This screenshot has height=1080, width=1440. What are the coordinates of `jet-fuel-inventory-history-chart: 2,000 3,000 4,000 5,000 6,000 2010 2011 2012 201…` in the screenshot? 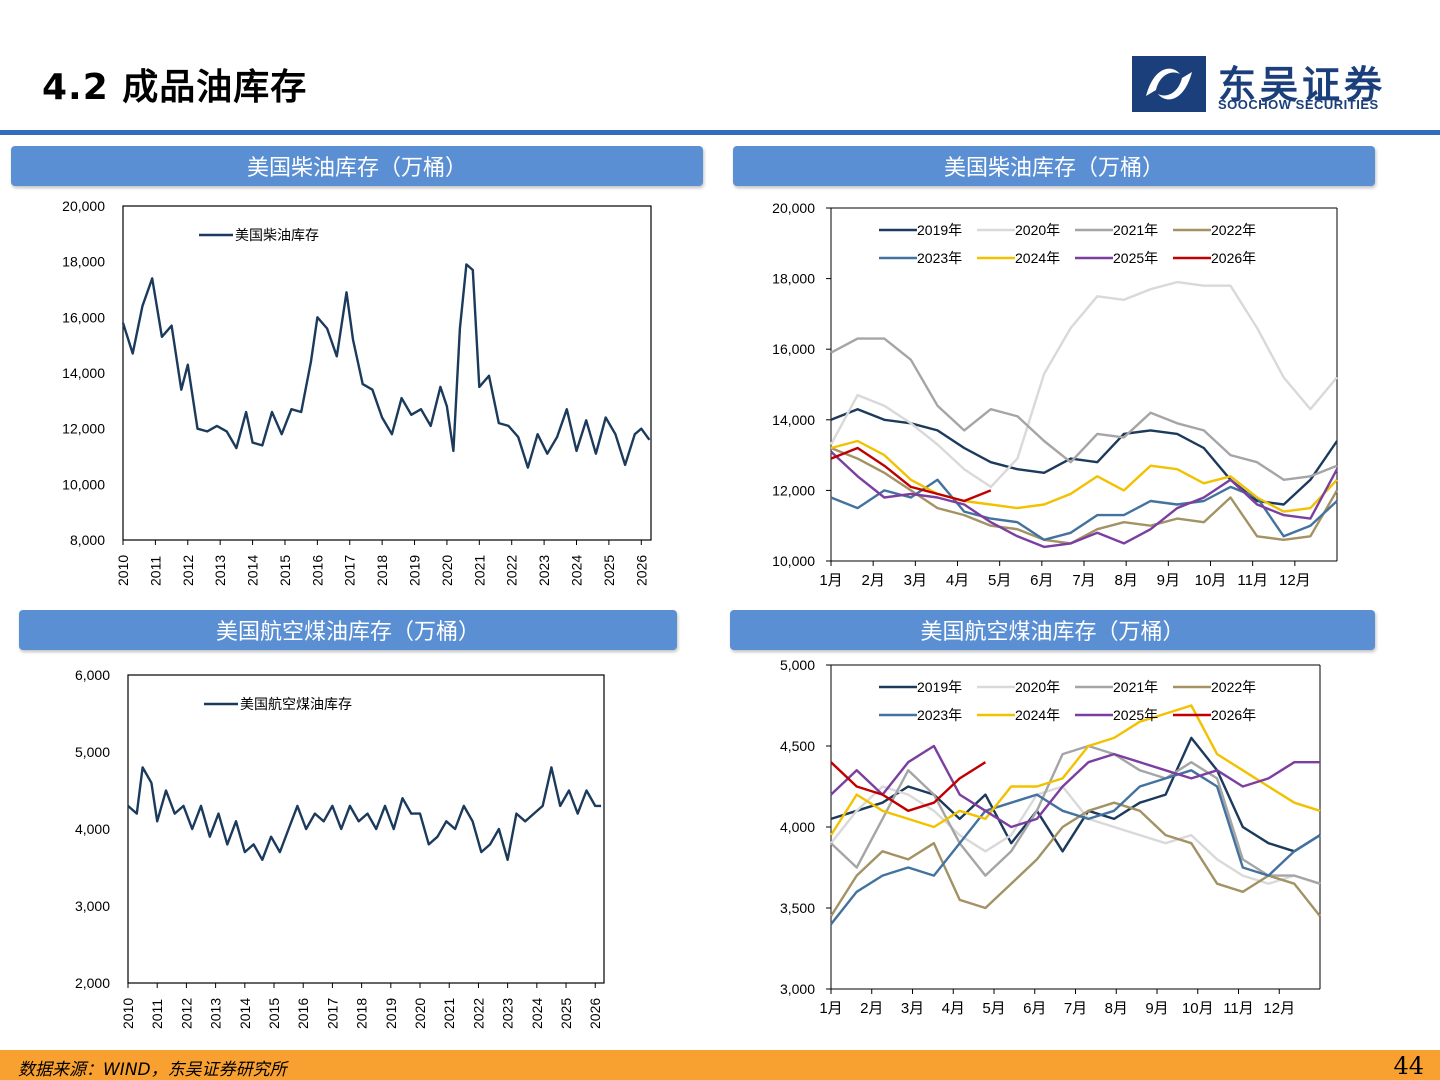 It's located at (340, 848).